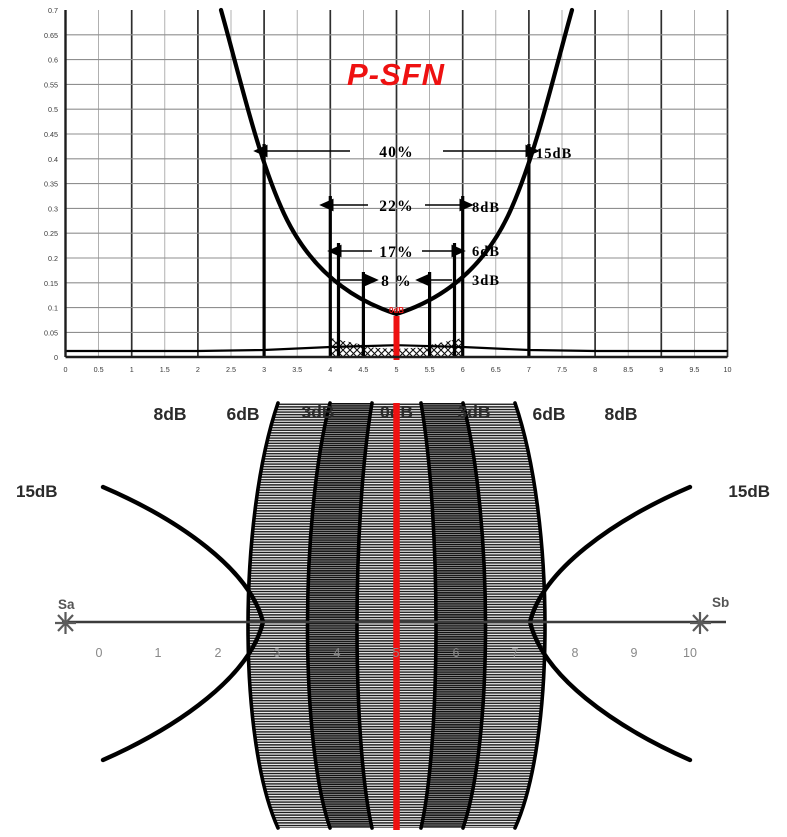  What do you see at coordinates (474, 615) in the screenshot?
I see `contour-6db-right` at bounding box center [474, 615].